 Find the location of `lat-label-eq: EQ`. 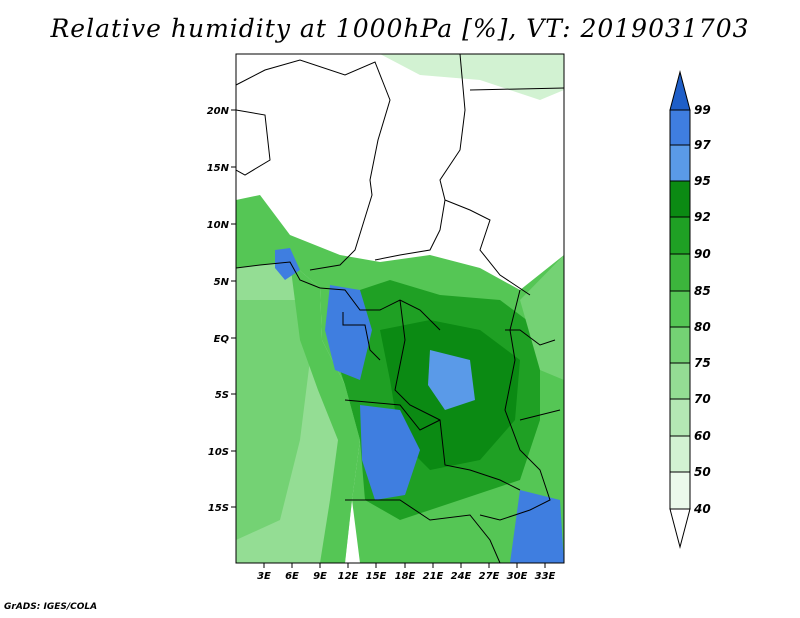

lat-label-eq: EQ is located at coordinates (222, 339).